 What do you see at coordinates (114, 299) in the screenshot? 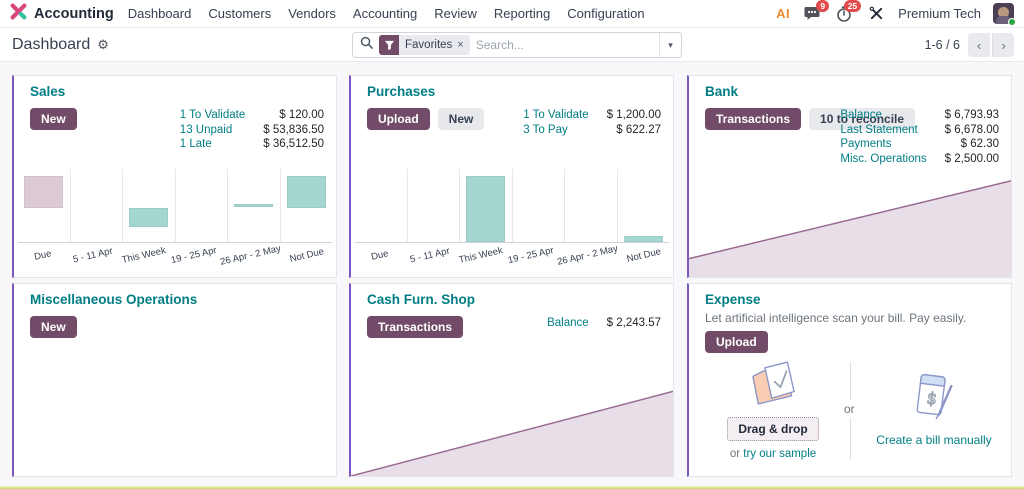
I see `misc-card-title: Miscellaneous Operations` at bounding box center [114, 299].